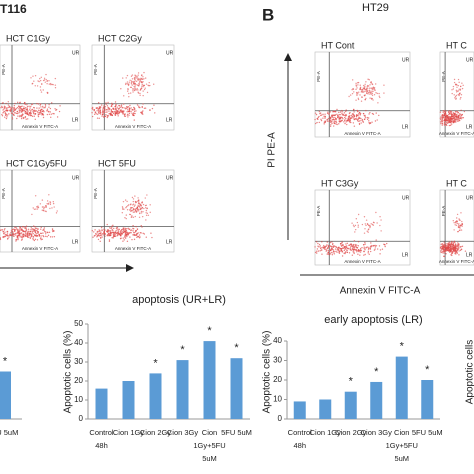  Describe the element at coordinates (277, 379) in the screenshot. I see `y-tick-label: 20` at that location.